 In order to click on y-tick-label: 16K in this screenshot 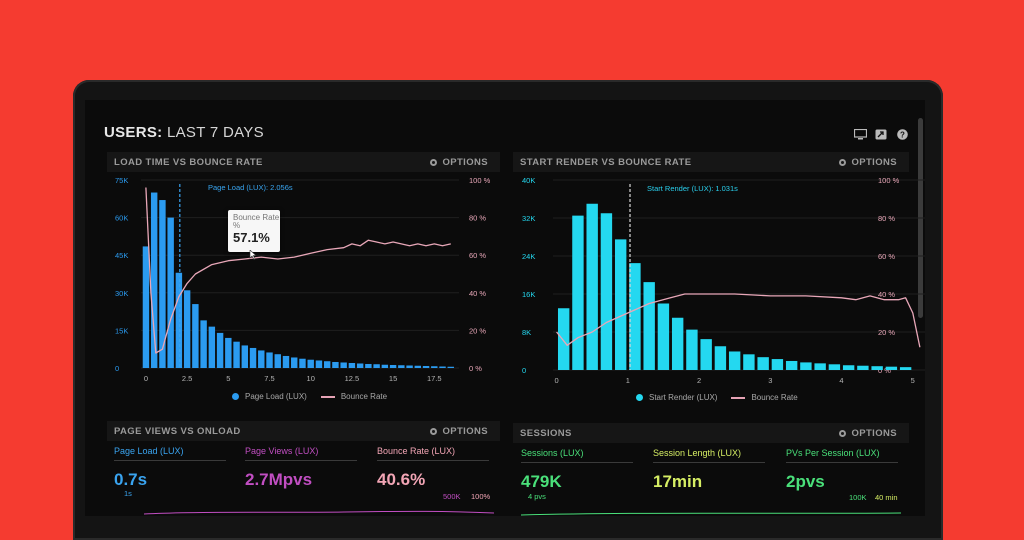, I will do `click(528, 294)`.